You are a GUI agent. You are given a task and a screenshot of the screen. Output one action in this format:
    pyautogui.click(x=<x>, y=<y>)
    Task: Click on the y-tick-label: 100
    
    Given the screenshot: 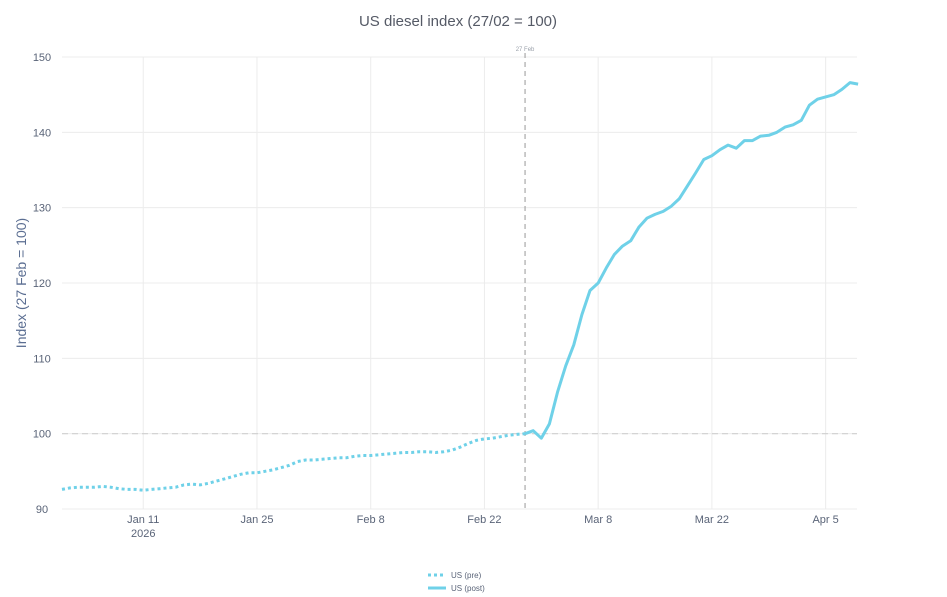 What is the action you would take?
    pyautogui.click(x=42, y=435)
    